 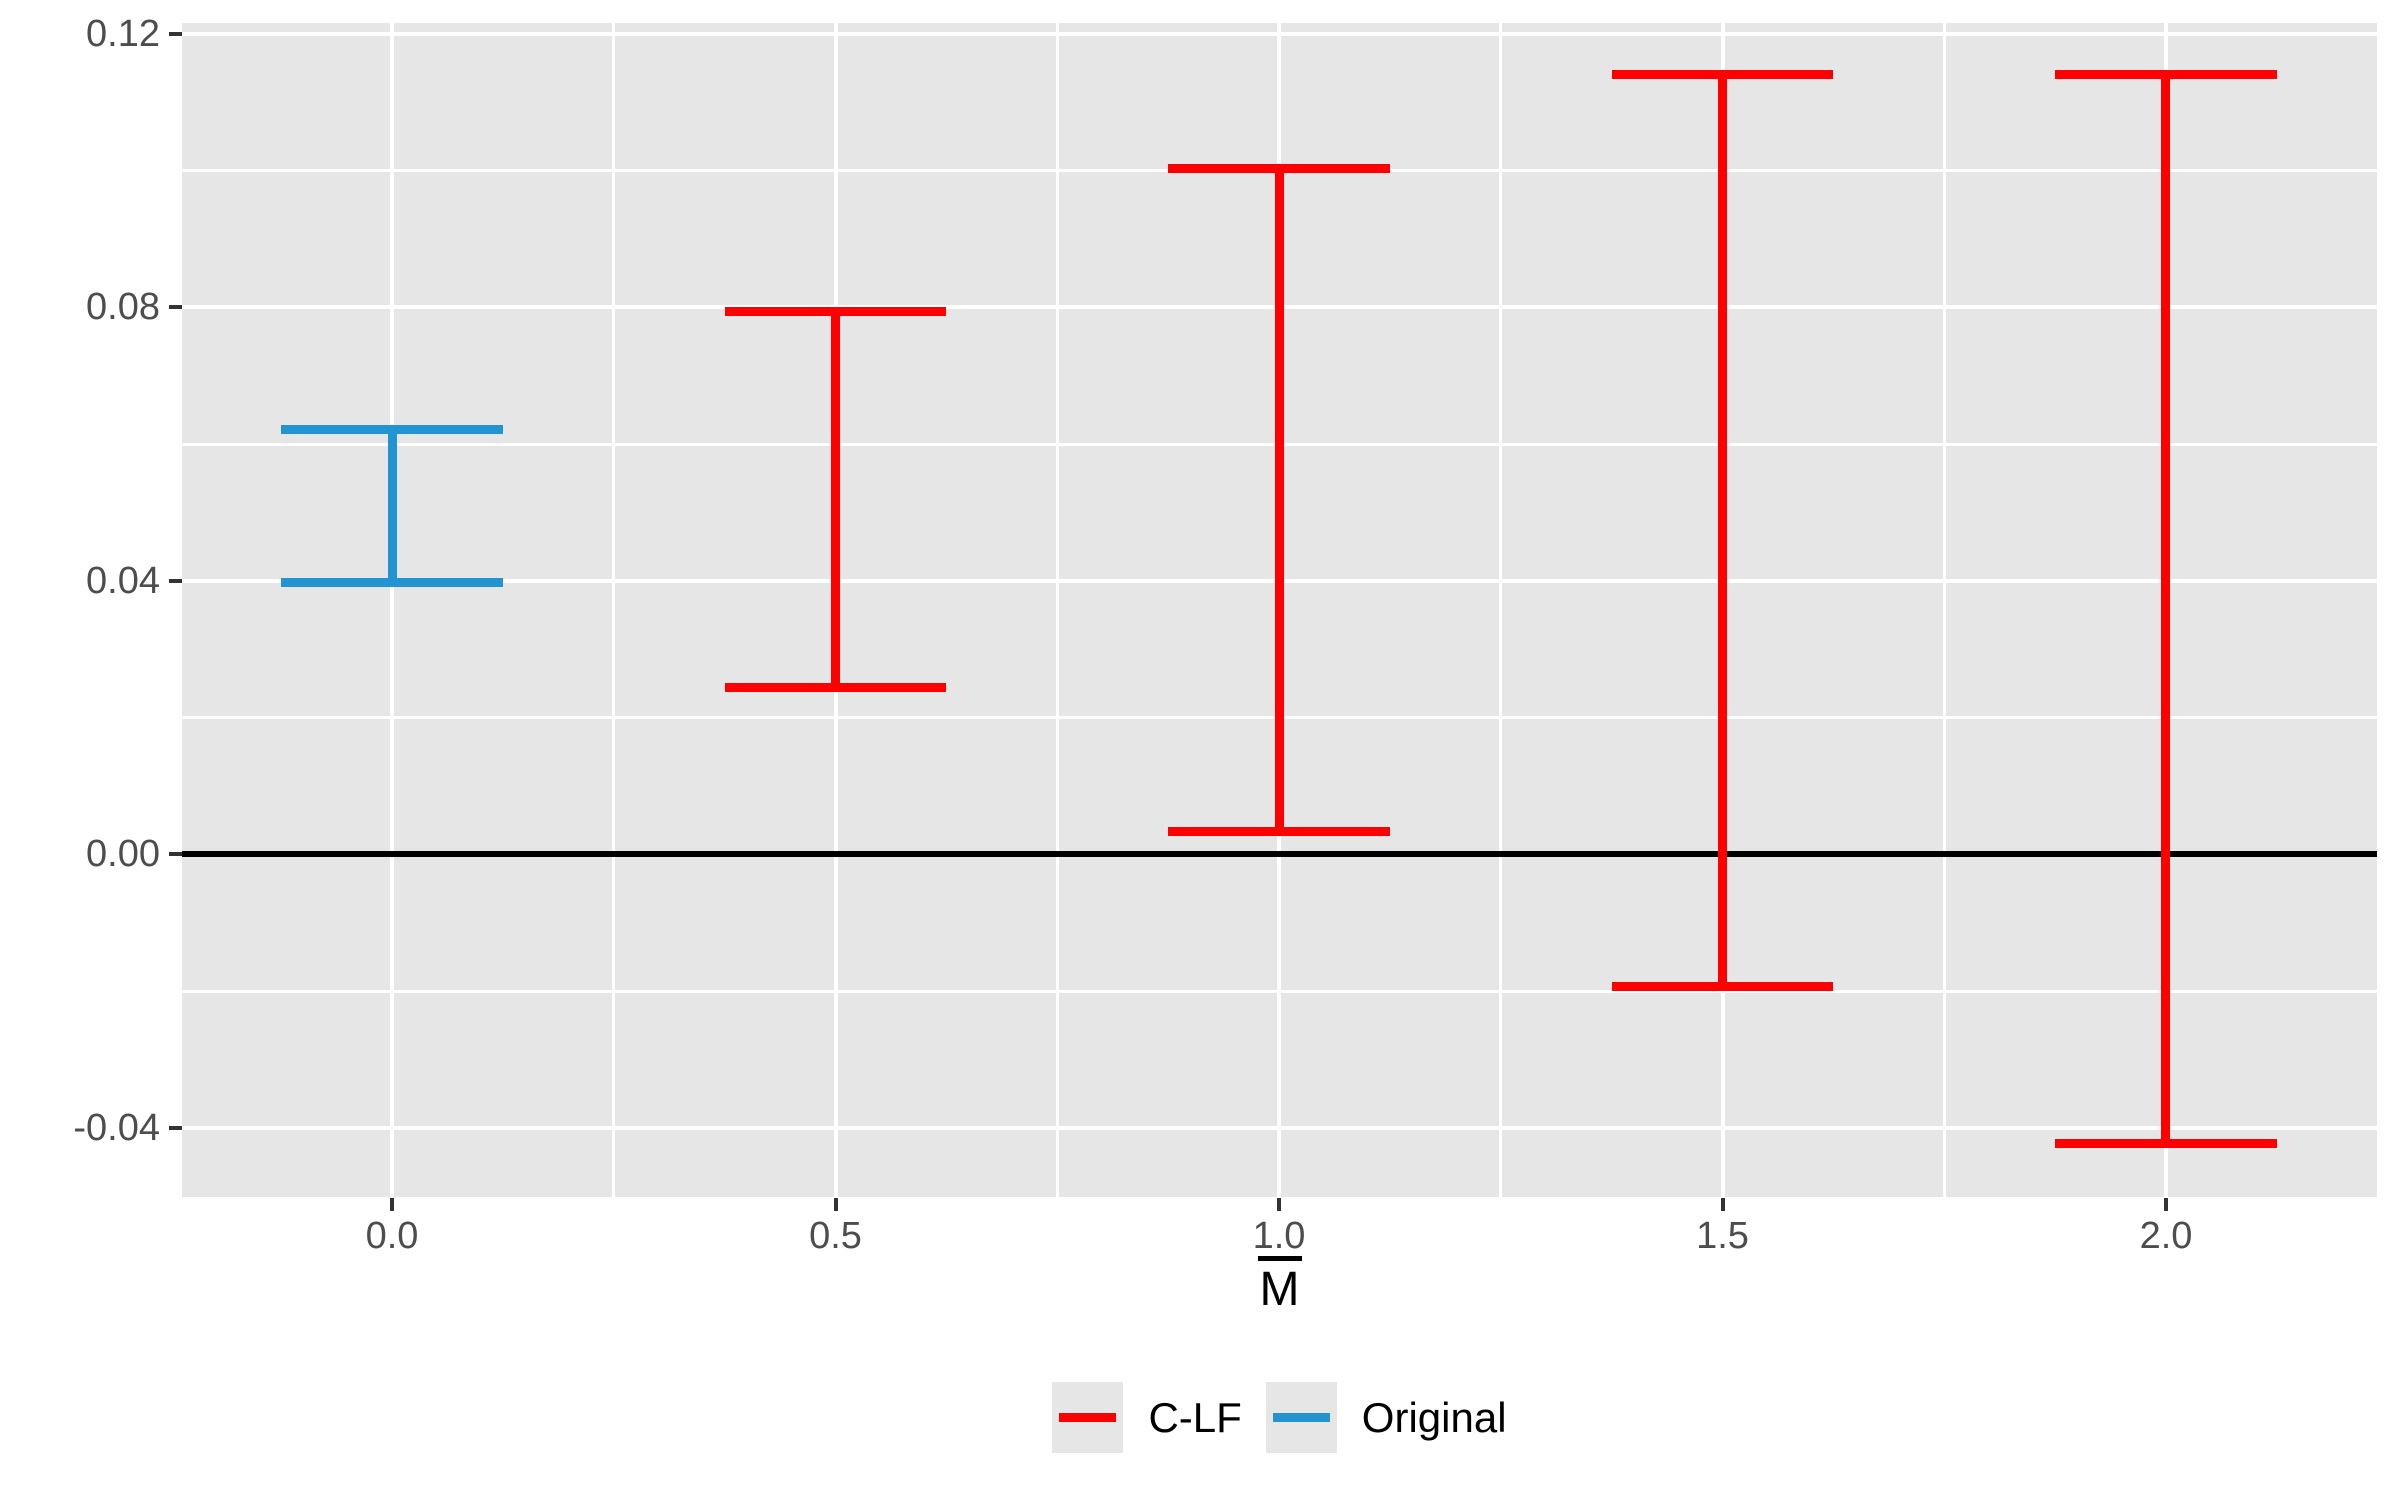 I want to click on legend-key-clf, so click(x=1088, y=1417).